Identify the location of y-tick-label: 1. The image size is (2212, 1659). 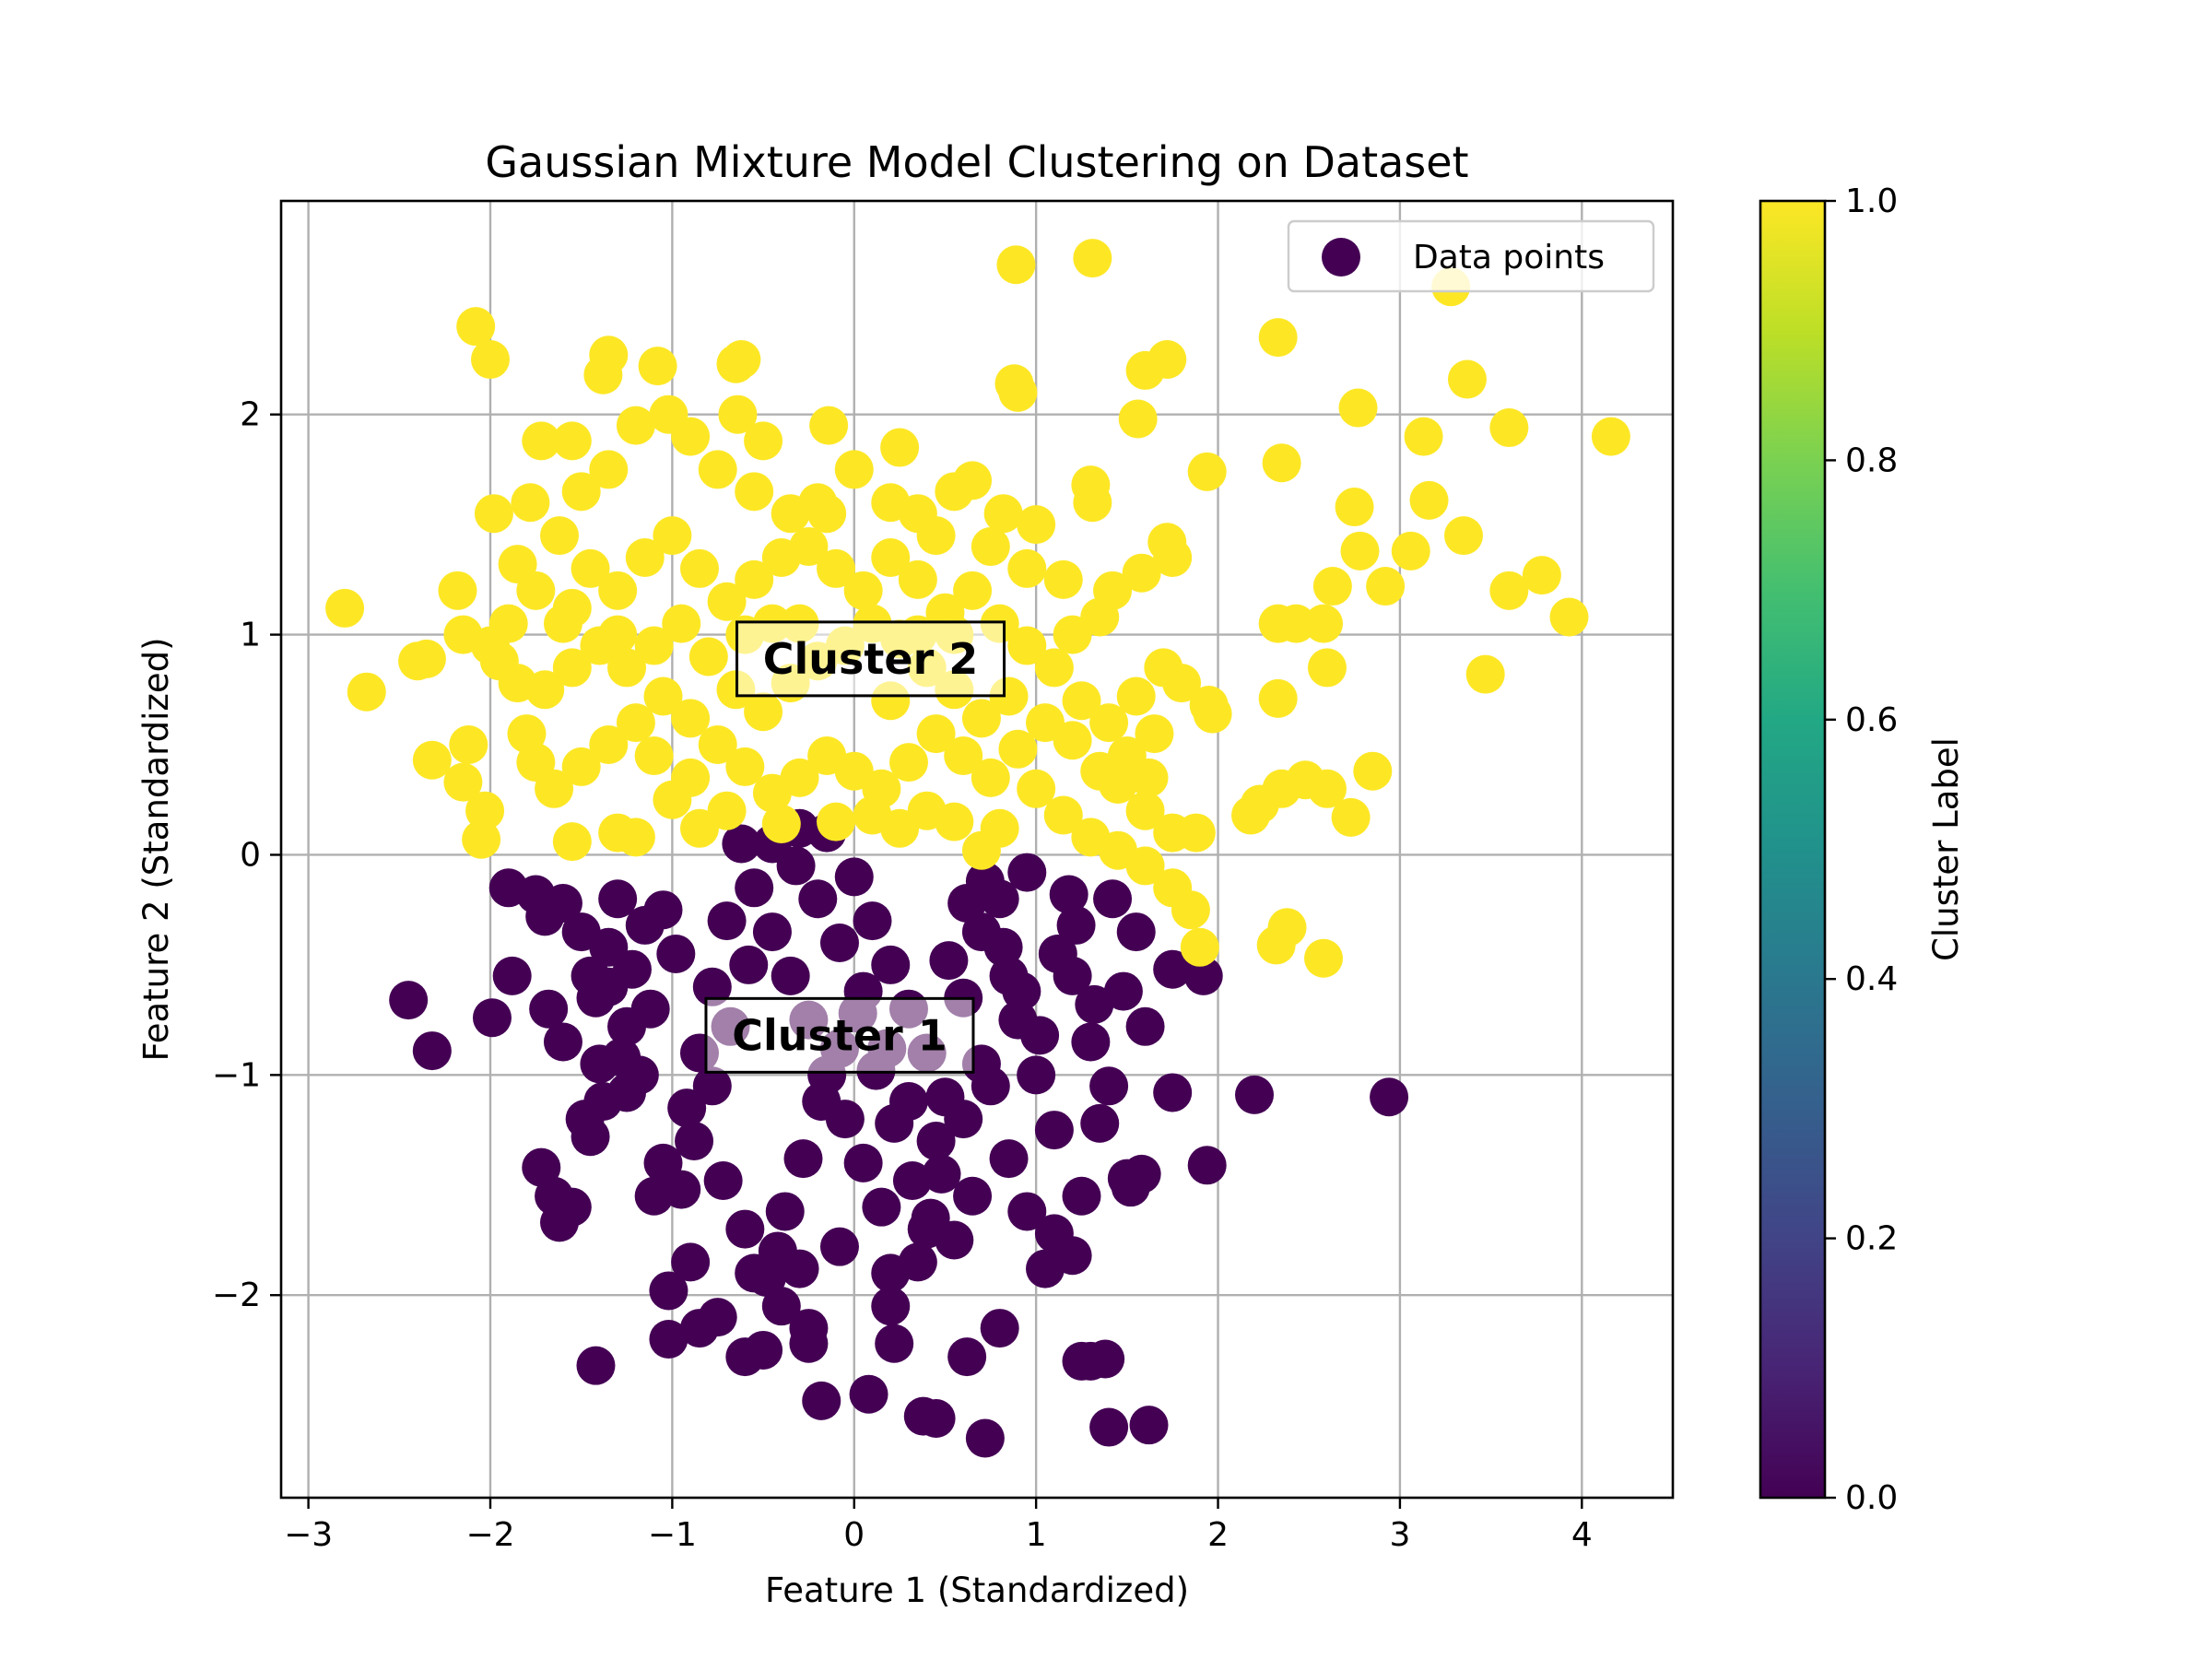
(250, 635).